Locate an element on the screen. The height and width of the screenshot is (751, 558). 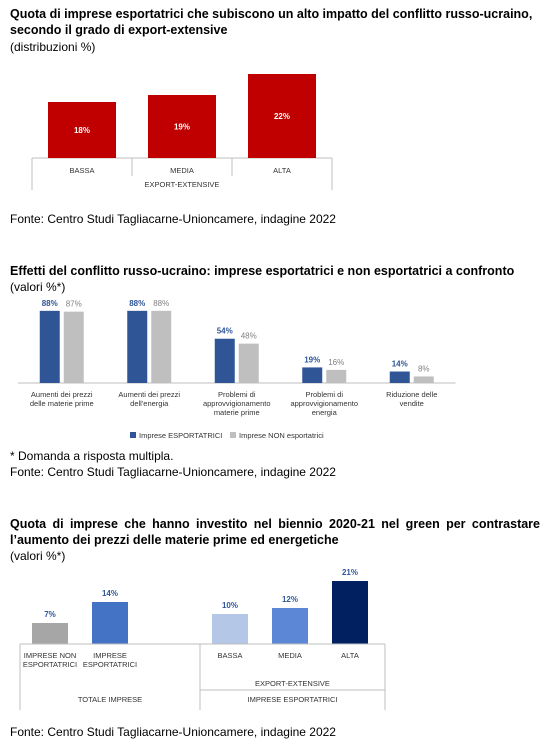
chart-subtitle: (distribuzioni %) is located at coordinates (53, 47).